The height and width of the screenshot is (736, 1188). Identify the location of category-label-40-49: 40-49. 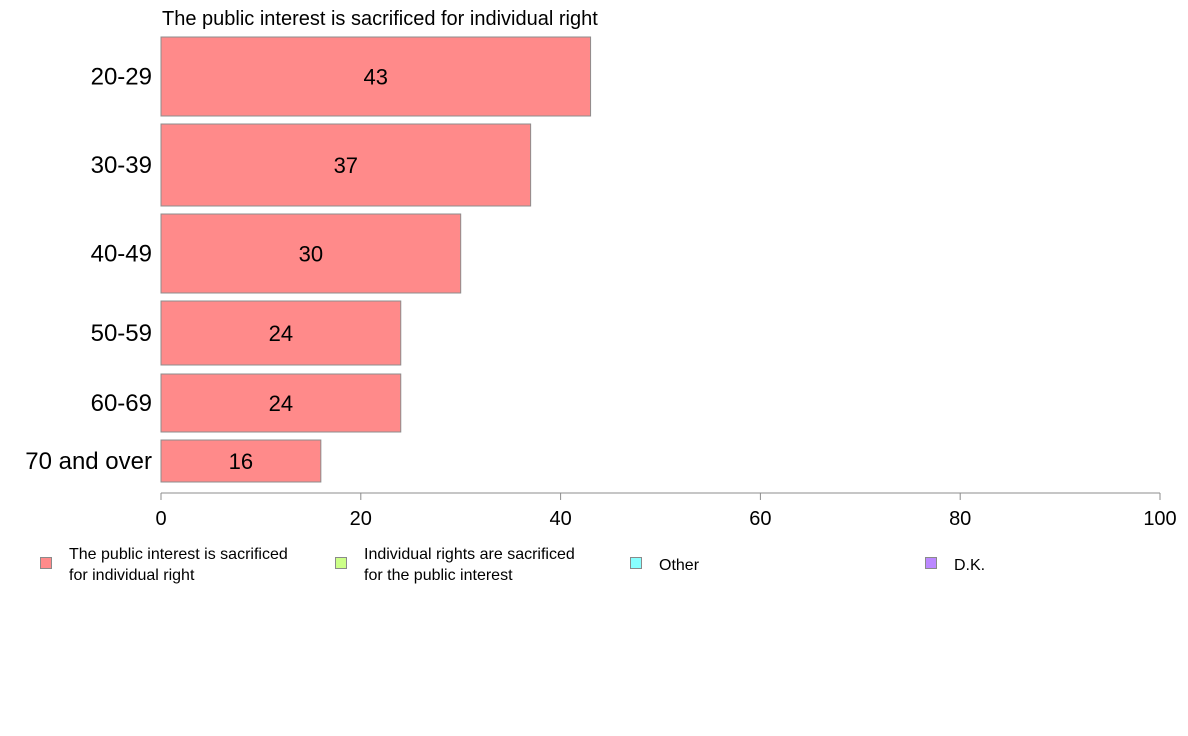
(121, 254).